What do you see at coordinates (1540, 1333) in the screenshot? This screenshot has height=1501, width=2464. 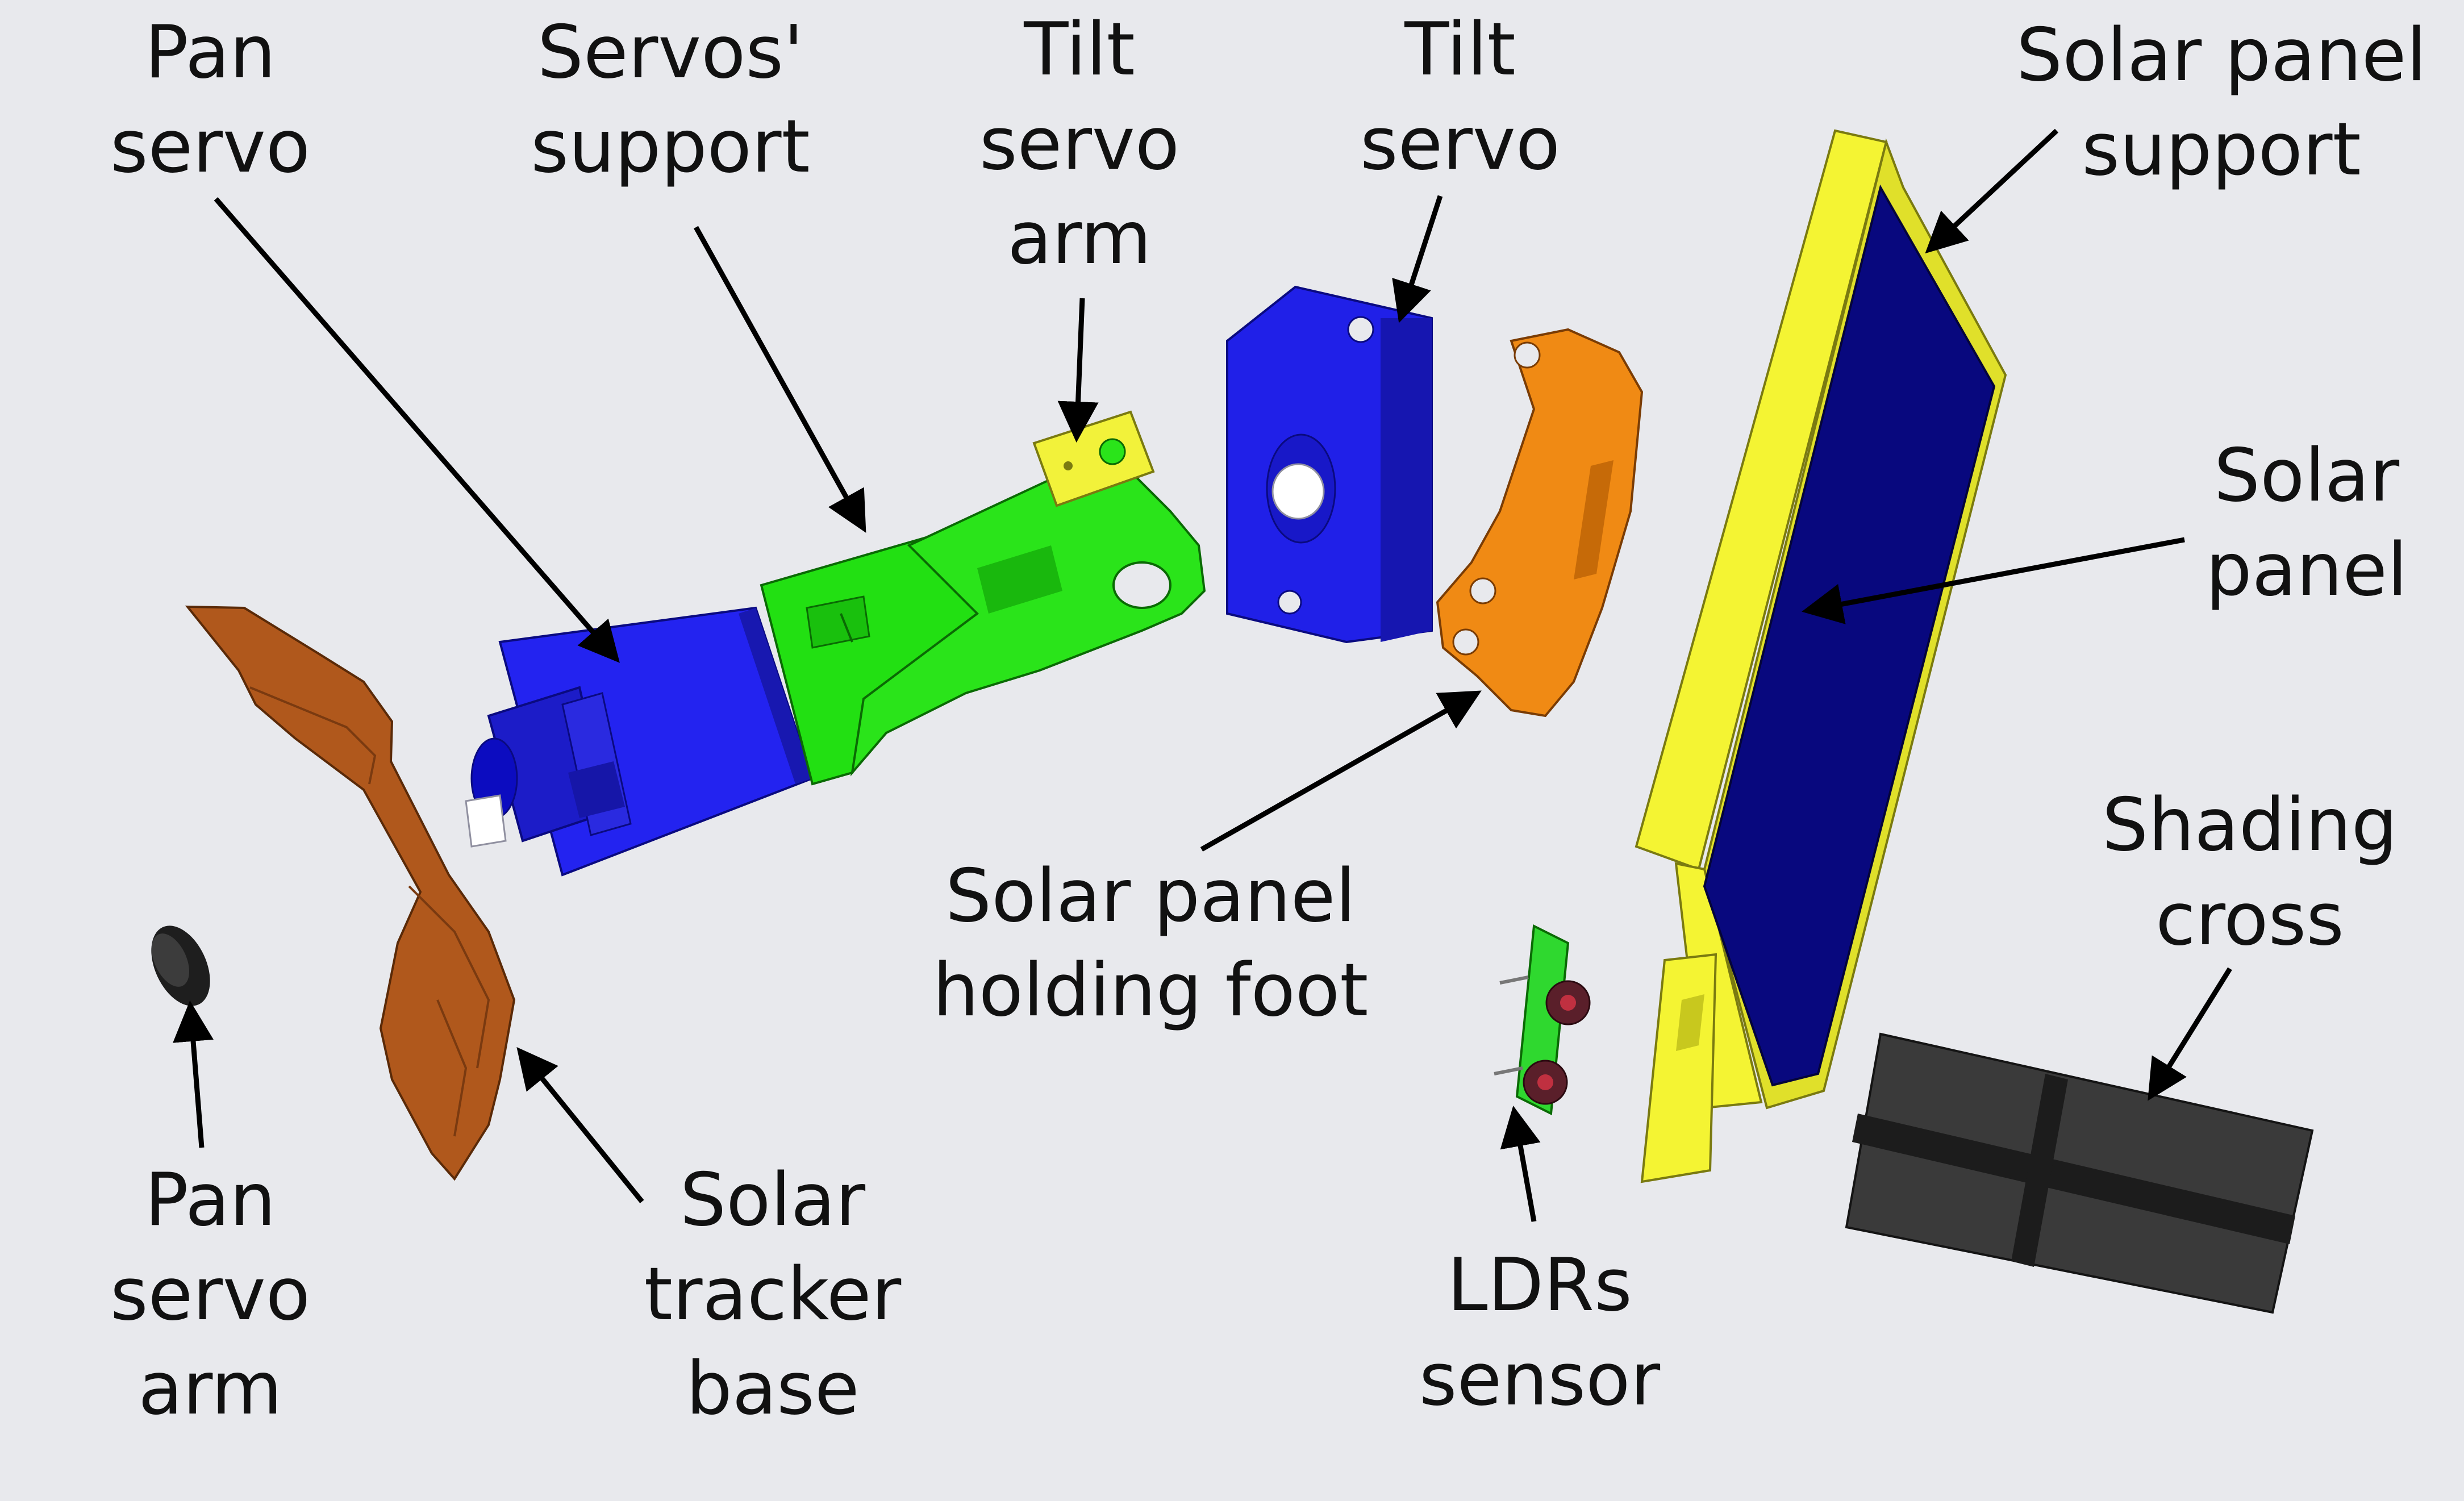 I see `label-ldrs-sensor: LDRs sensor` at bounding box center [1540, 1333].